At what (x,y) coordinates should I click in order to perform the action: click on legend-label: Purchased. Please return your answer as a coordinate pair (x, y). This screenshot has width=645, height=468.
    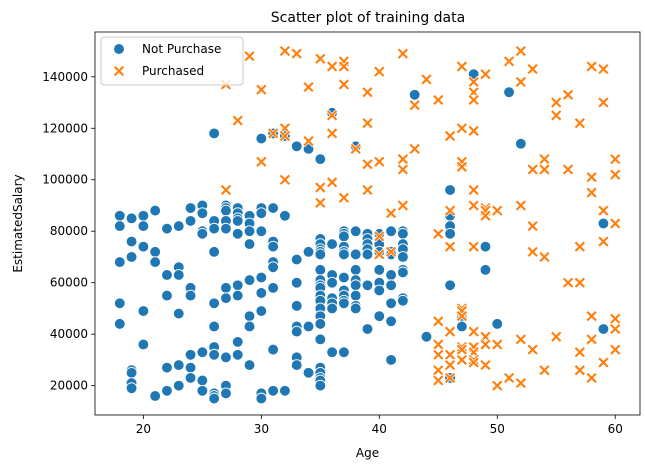
    Looking at the image, I should click on (173, 71).